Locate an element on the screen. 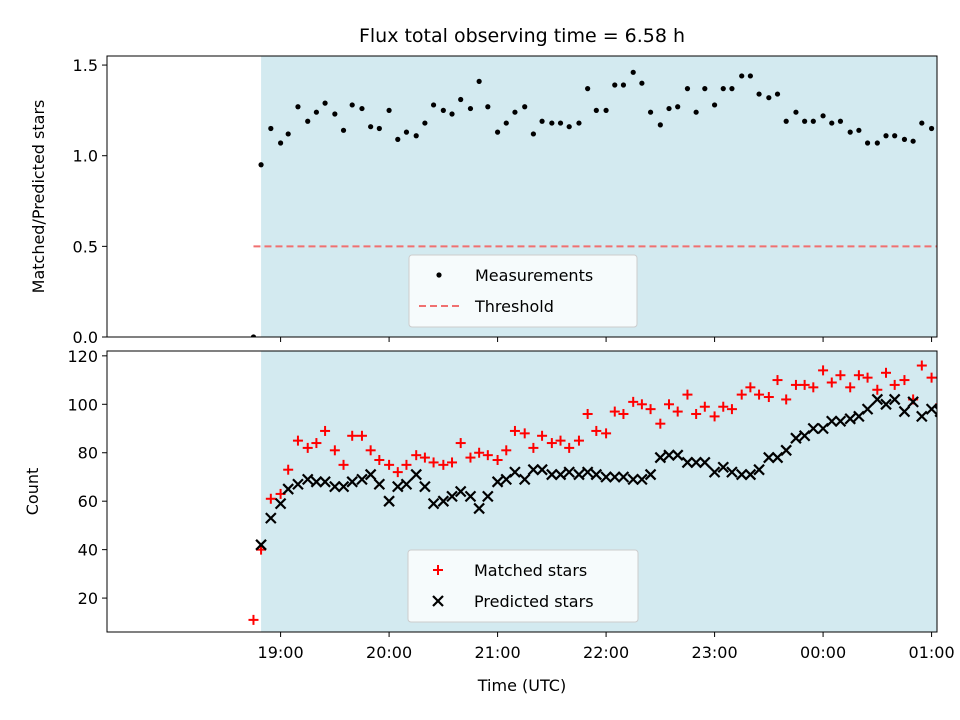  counts-legend: Matched stars Predicted stars is located at coordinates (523, 586).